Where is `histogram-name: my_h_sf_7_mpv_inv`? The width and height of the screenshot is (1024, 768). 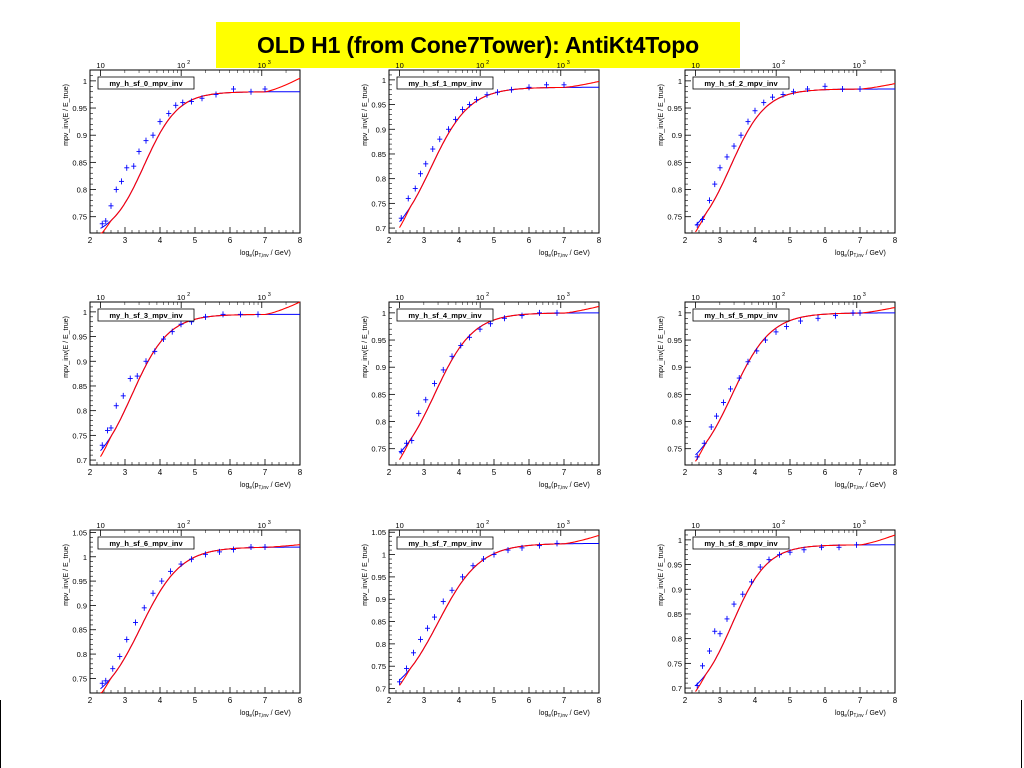 histogram-name: my_h_sf_7_mpv_inv is located at coordinates (445, 543).